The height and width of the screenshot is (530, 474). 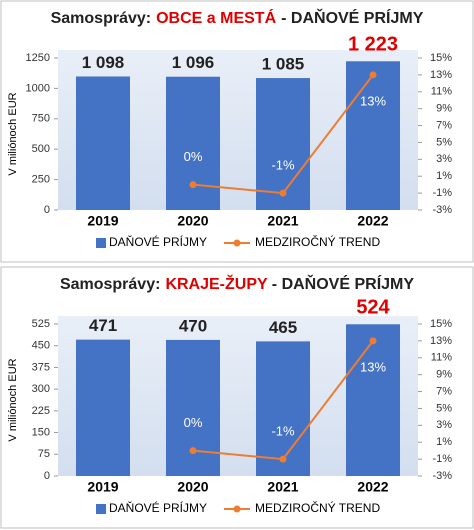 What do you see at coordinates (103, 325) in the screenshot?
I see `value-label: 471` at bounding box center [103, 325].